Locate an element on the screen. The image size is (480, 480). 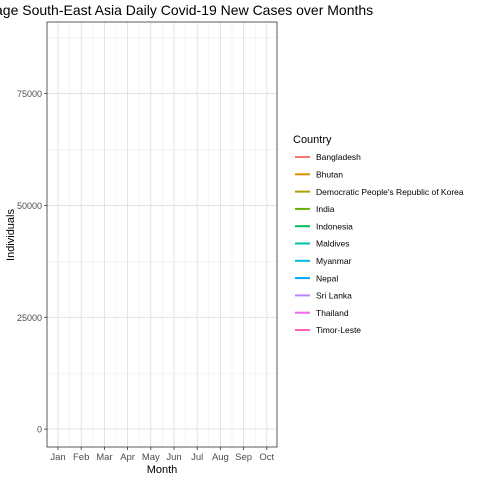
legend-item-label: India is located at coordinates (325, 209).